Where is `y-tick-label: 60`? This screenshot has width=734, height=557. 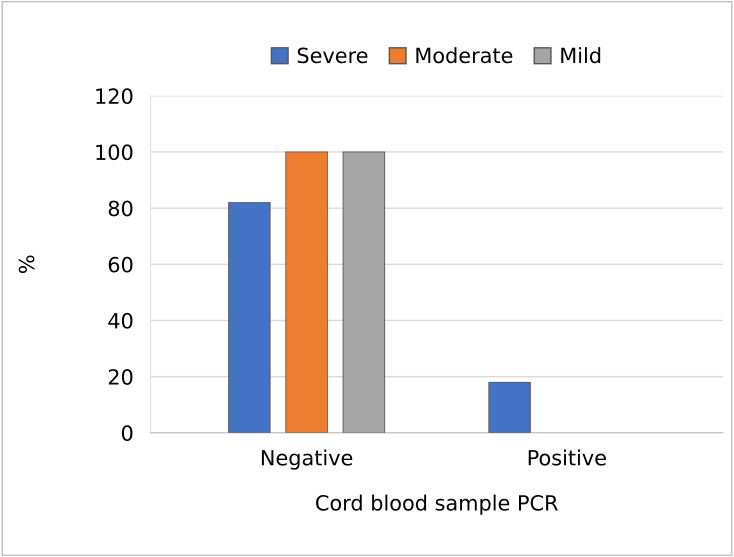
y-tick-label: 60 is located at coordinates (120, 264).